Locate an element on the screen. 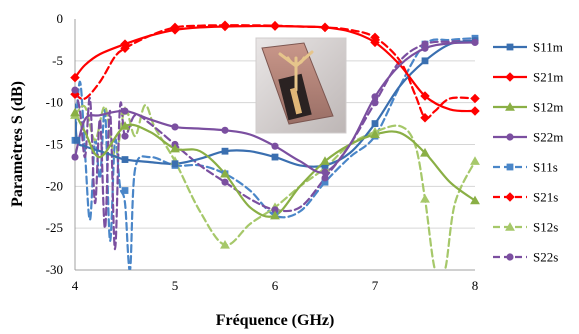 This screenshot has width=579, height=334. y-tick-label: -30 is located at coordinates (54, 269).